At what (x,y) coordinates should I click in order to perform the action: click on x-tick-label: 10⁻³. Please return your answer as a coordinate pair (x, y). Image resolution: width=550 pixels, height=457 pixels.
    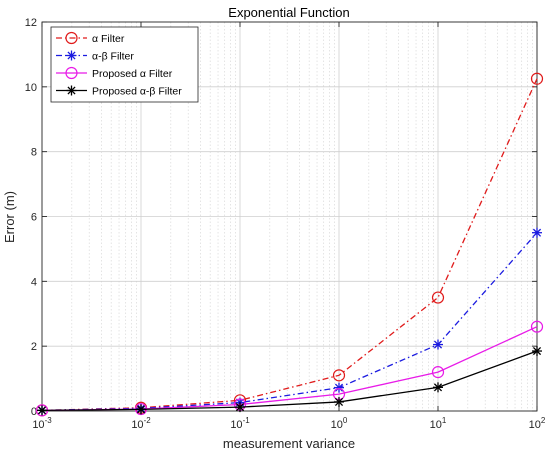
    Looking at the image, I should click on (42, 423).